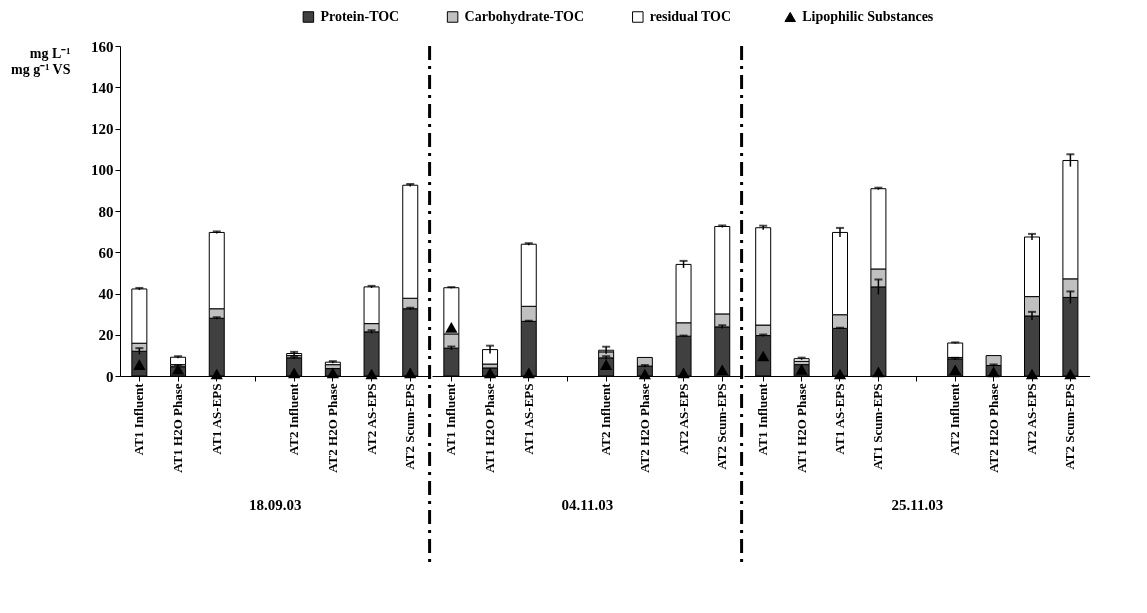 This screenshot has width=1147, height=613. What do you see at coordinates (868, 16) in the screenshot?
I see `legend-label: Lipophilic Substances` at bounding box center [868, 16].